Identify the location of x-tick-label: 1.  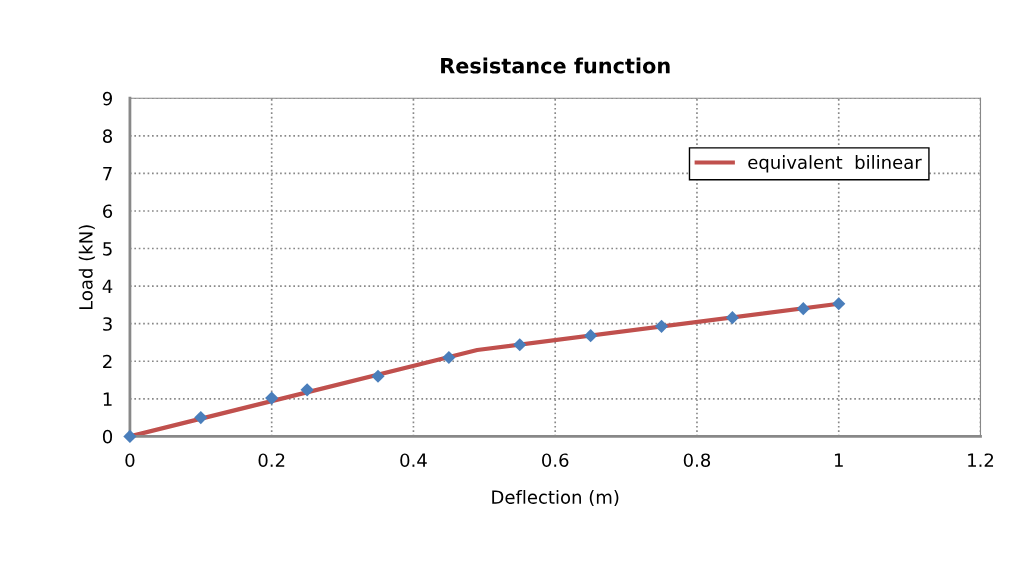
(838, 460).